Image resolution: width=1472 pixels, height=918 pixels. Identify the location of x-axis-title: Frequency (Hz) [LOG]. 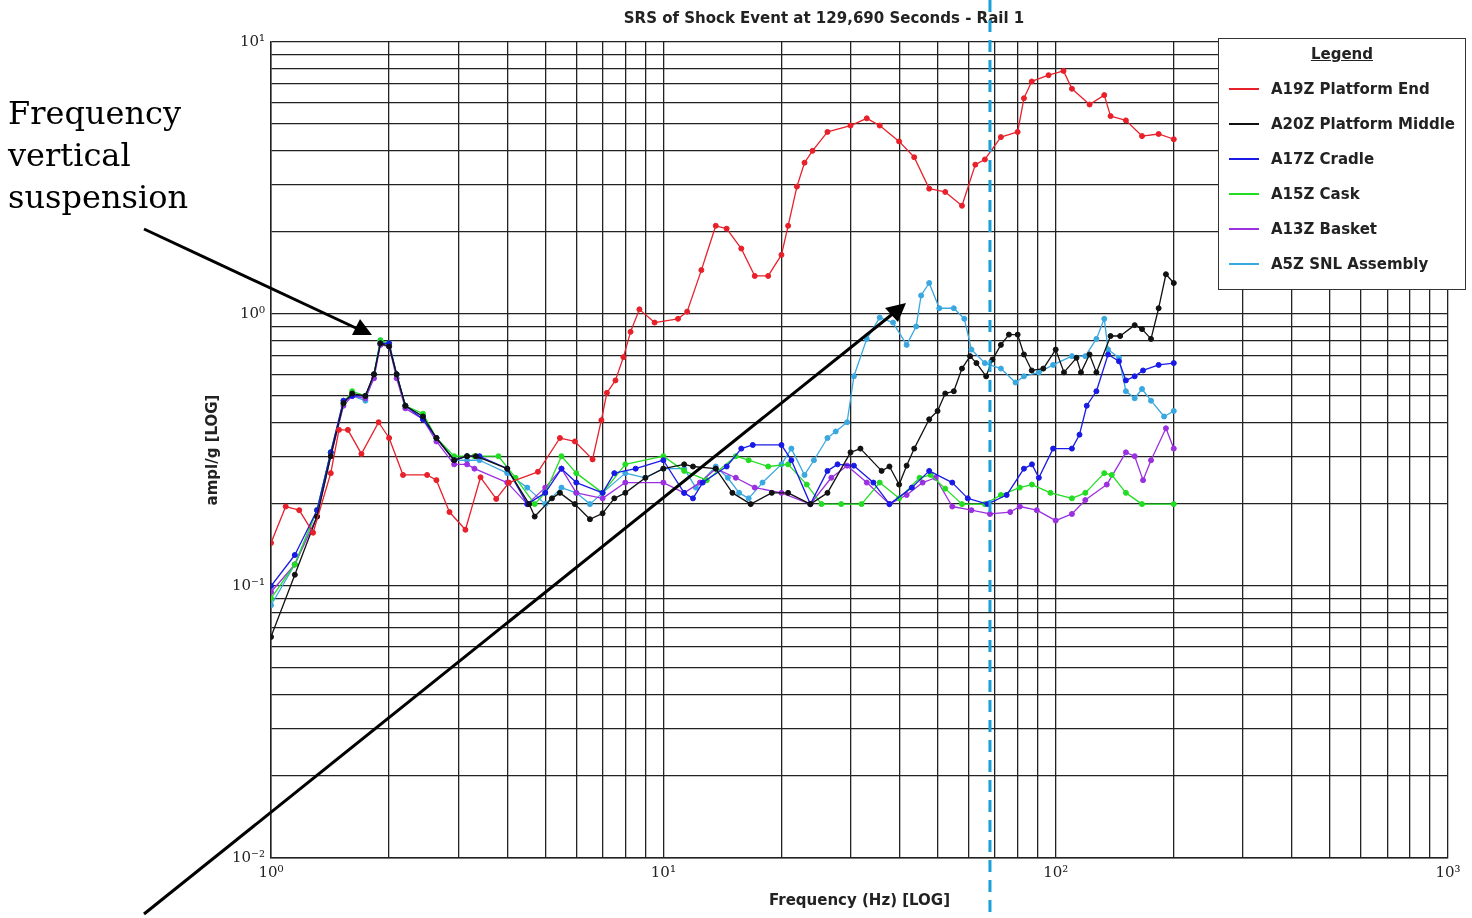
(859, 899).